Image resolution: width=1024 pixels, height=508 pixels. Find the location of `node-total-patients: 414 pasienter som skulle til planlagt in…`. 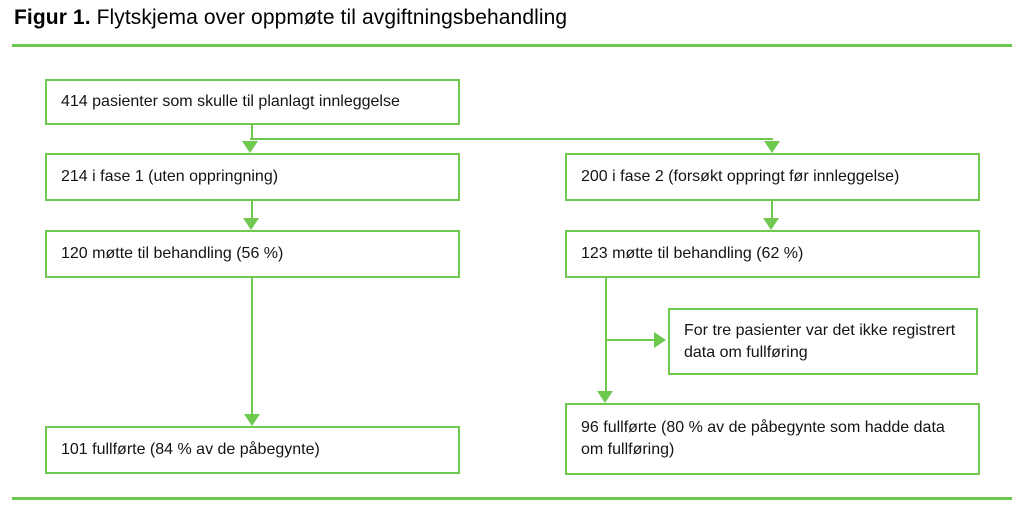

node-total-patients: 414 pasienter som skulle til planlagt in… is located at coordinates (252, 102).